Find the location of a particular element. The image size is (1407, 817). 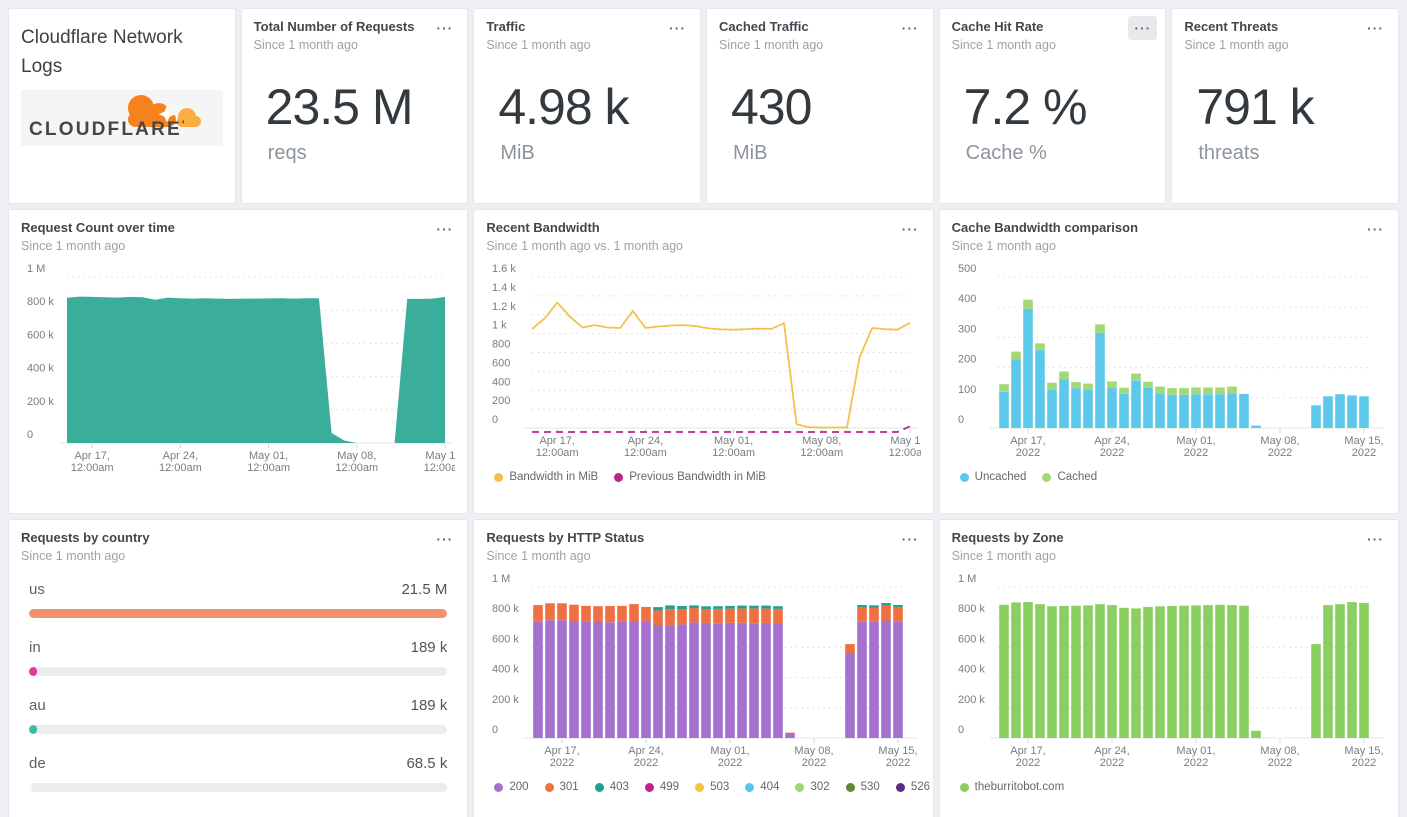

legend-label: Bandwidth in MiB is located at coordinates (554, 477).